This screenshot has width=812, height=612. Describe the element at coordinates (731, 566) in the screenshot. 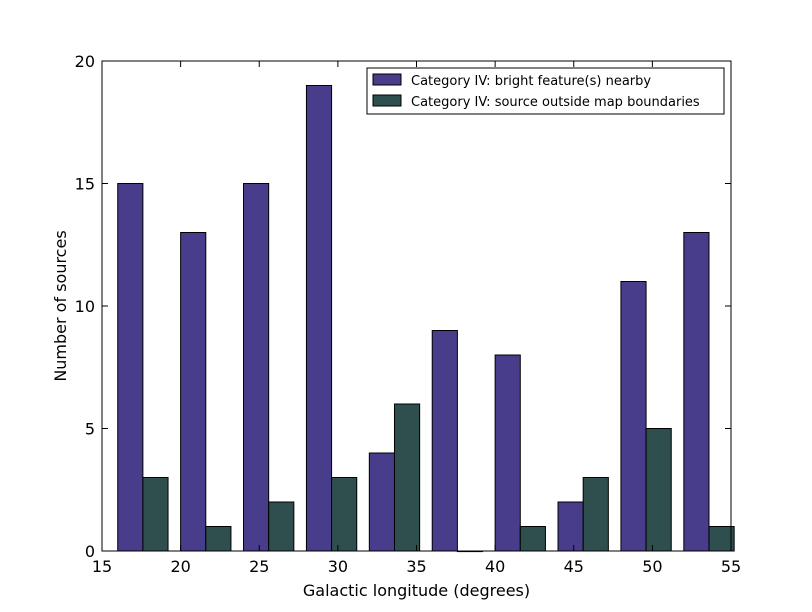

I see `x-tick-label: 55` at that location.